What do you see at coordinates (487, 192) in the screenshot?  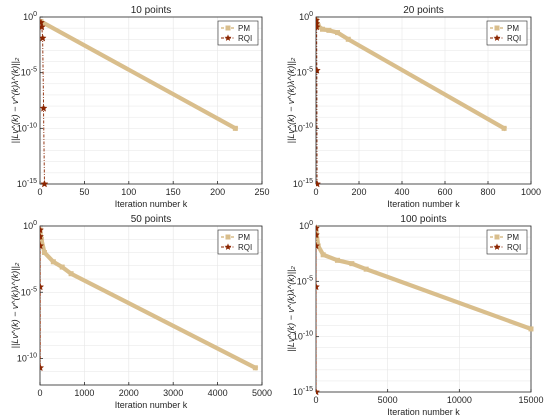 I see `x-tick-label: 800` at bounding box center [487, 192].